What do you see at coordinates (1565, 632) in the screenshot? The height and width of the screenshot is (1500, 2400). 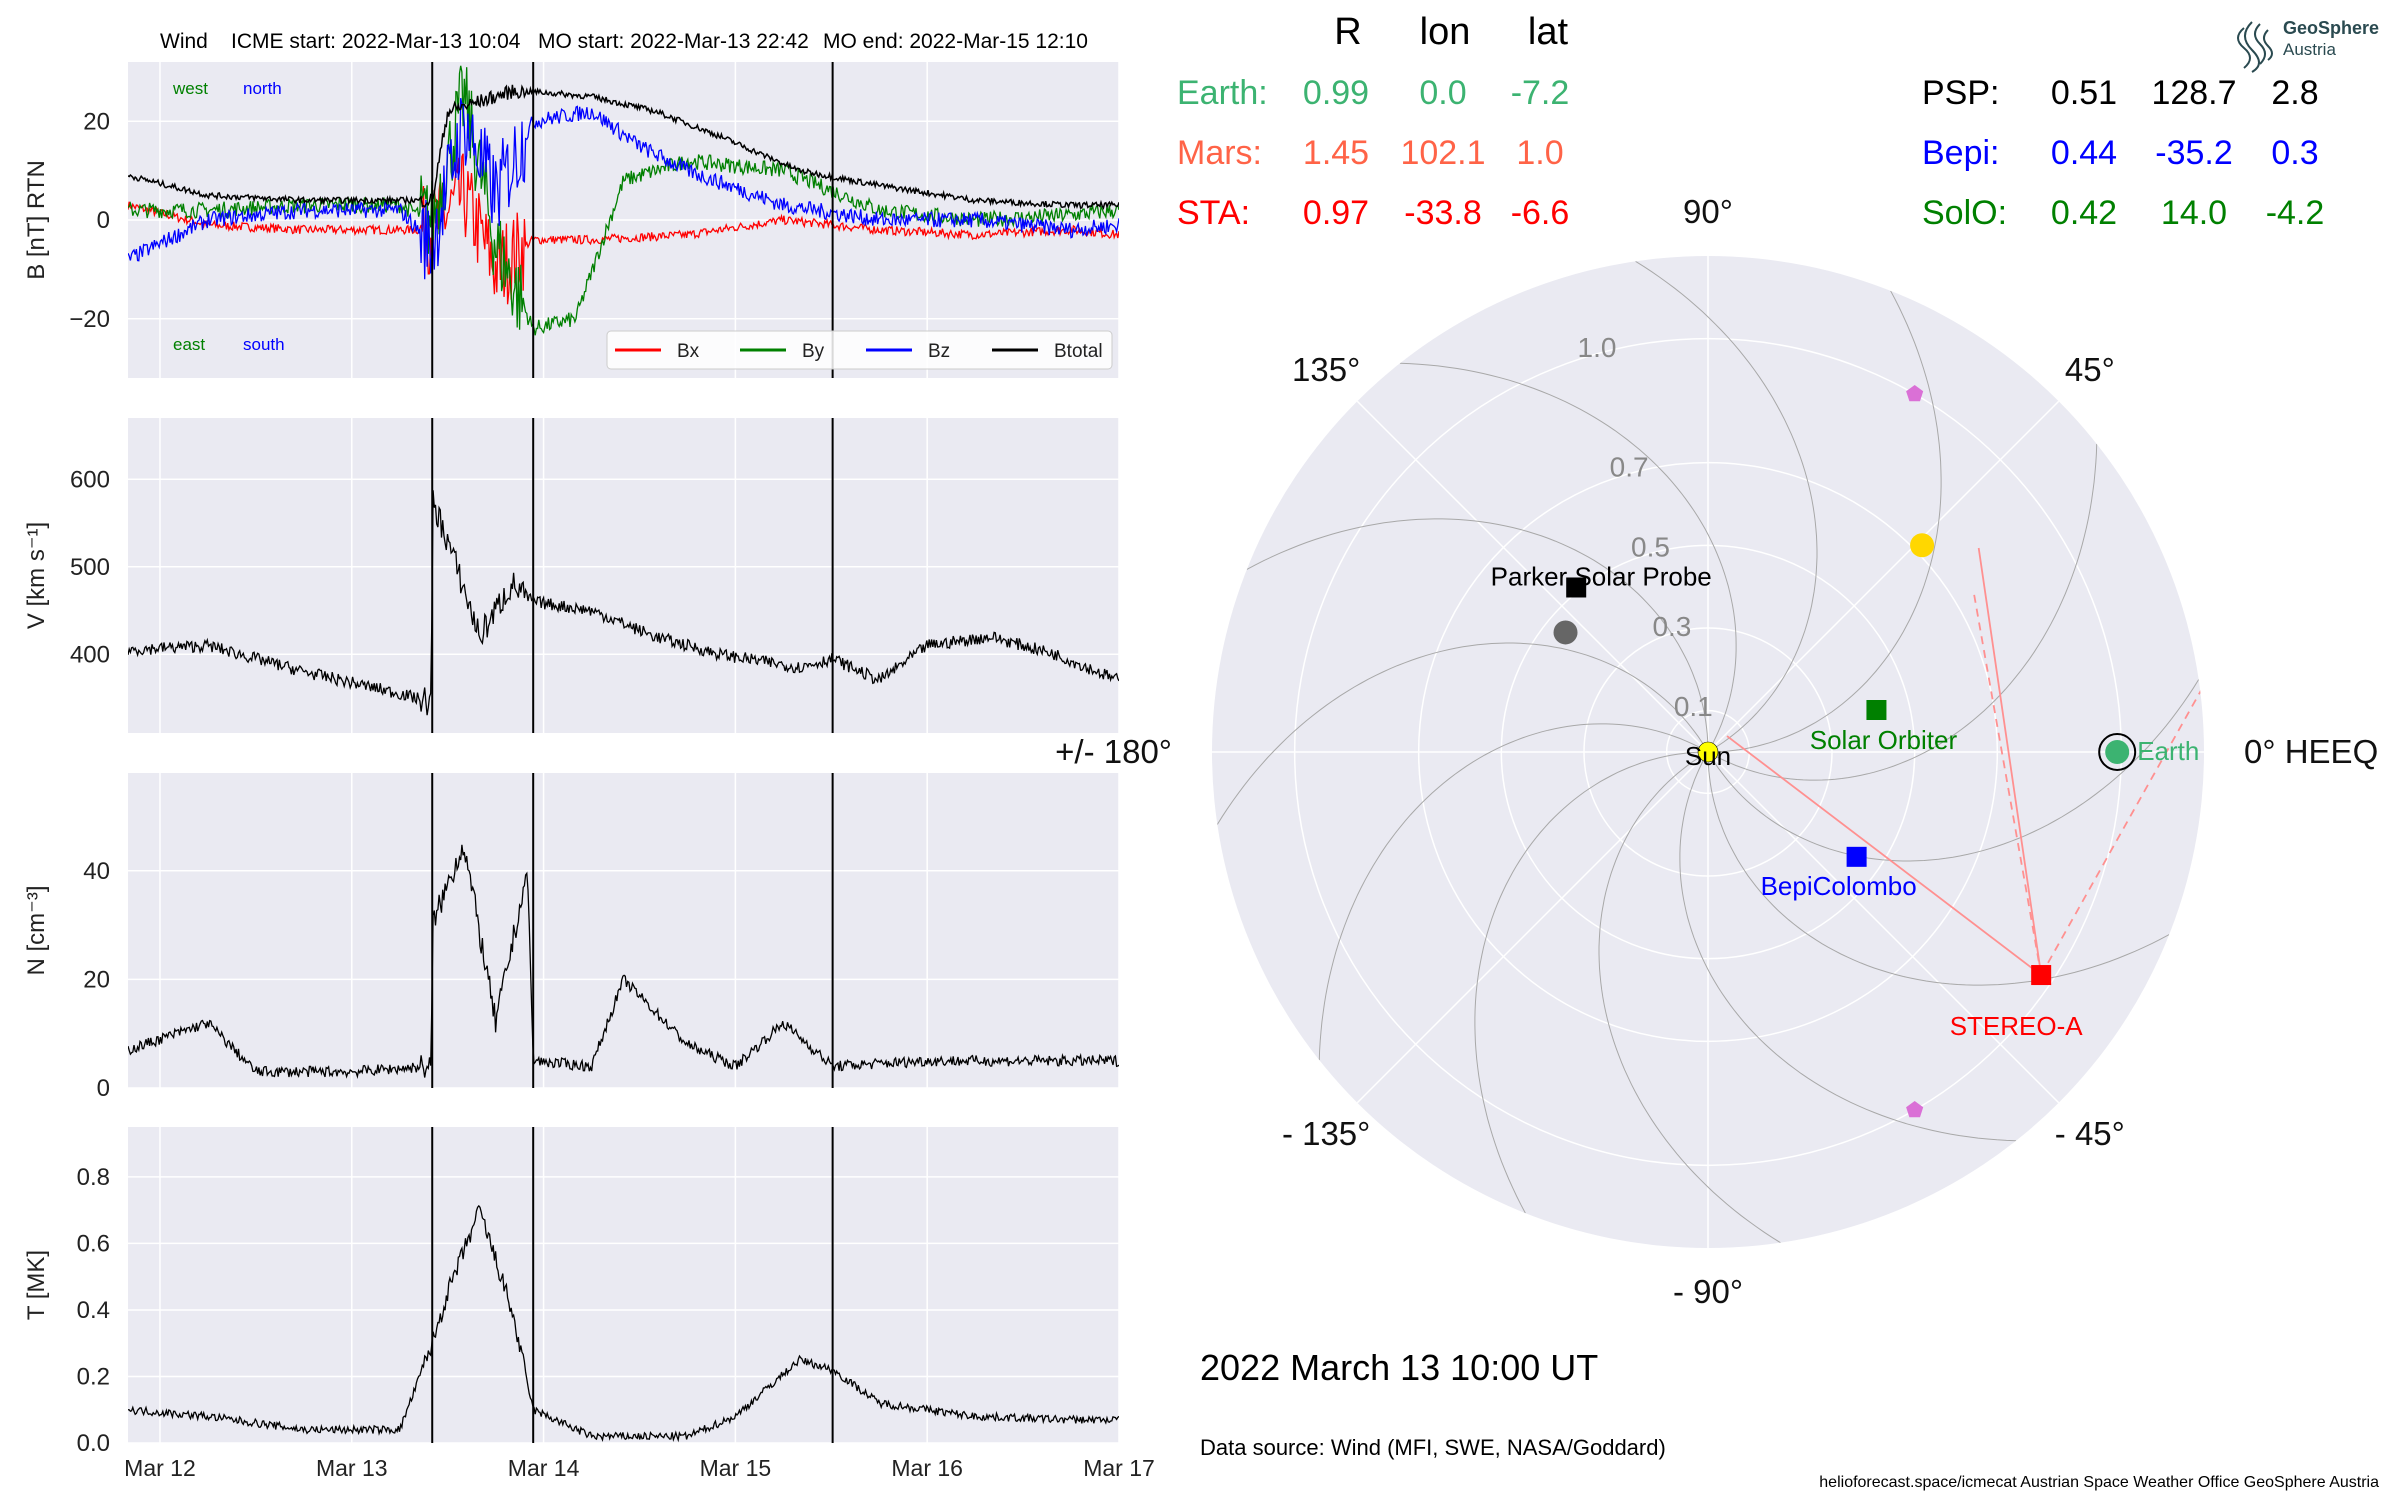 I see `marker-Mercury` at bounding box center [1565, 632].